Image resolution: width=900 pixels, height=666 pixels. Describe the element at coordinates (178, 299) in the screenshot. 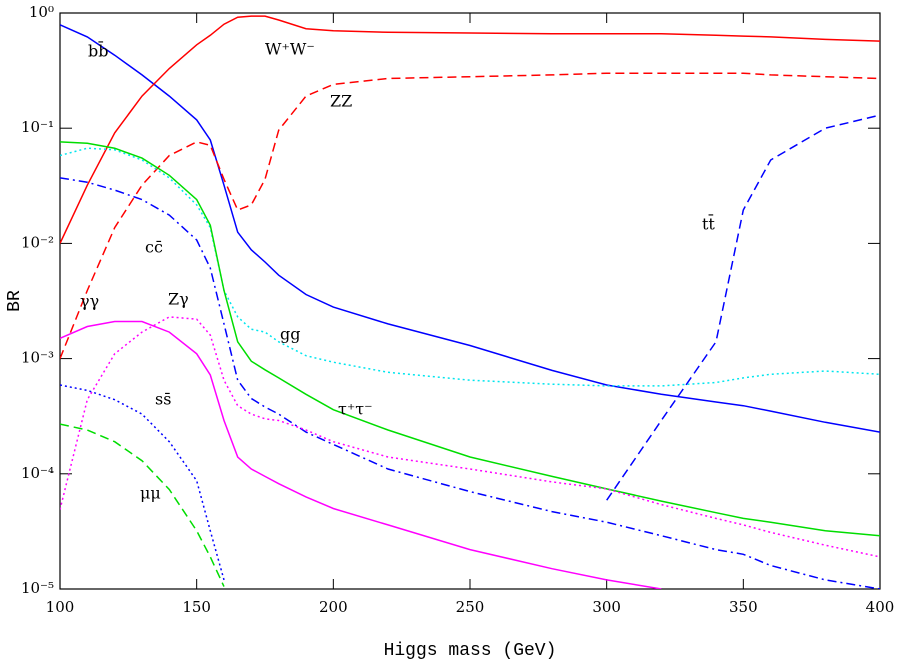

I see `curve-label: Zγ` at that location.